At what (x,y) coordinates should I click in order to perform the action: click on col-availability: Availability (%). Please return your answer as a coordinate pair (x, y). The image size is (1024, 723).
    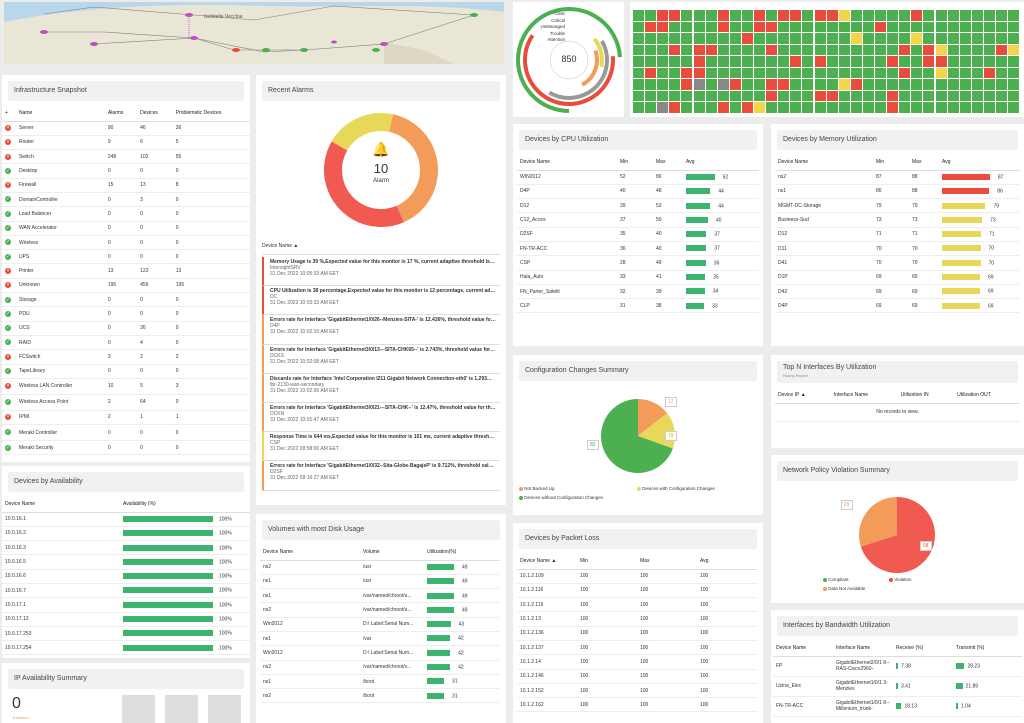
    Looking at the image, I should click on (185, 504).